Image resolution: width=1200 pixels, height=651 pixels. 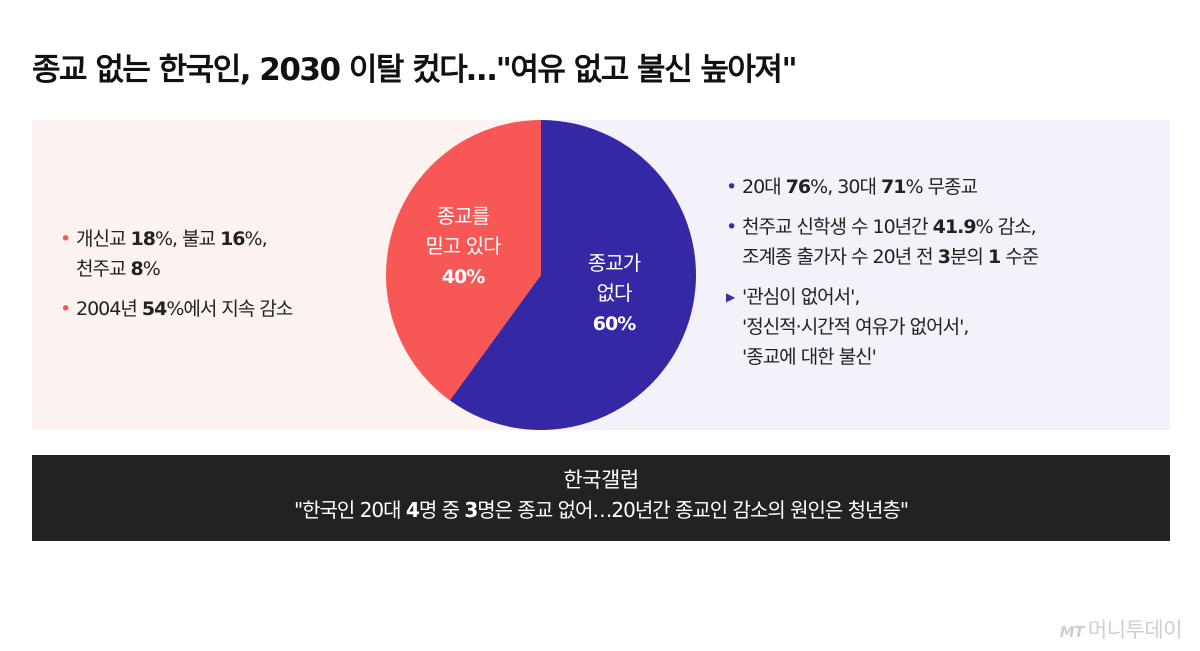 I want to click on publisher-logo: MT 머니투데이, so click(x=1121, y=629).